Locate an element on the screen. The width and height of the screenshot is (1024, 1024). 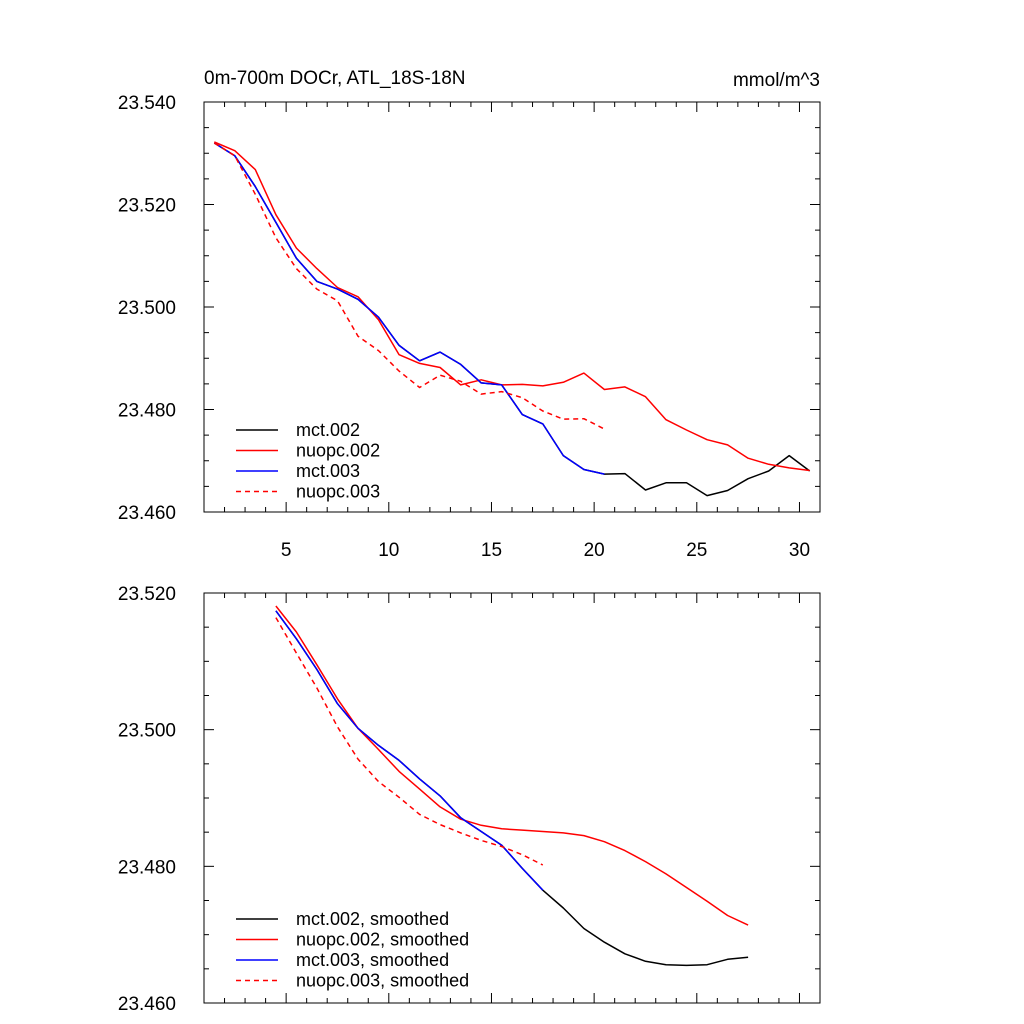
bottom-legend-label: nuopc.002, smoothed is located at coordinates (382, 940).